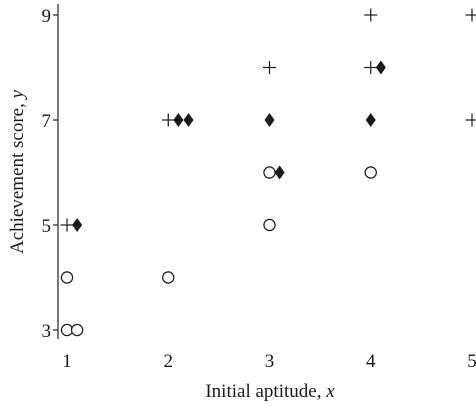 This screenshot has height=406, width=476. I want to click on y-tick-label: 7, so click(47, 121).